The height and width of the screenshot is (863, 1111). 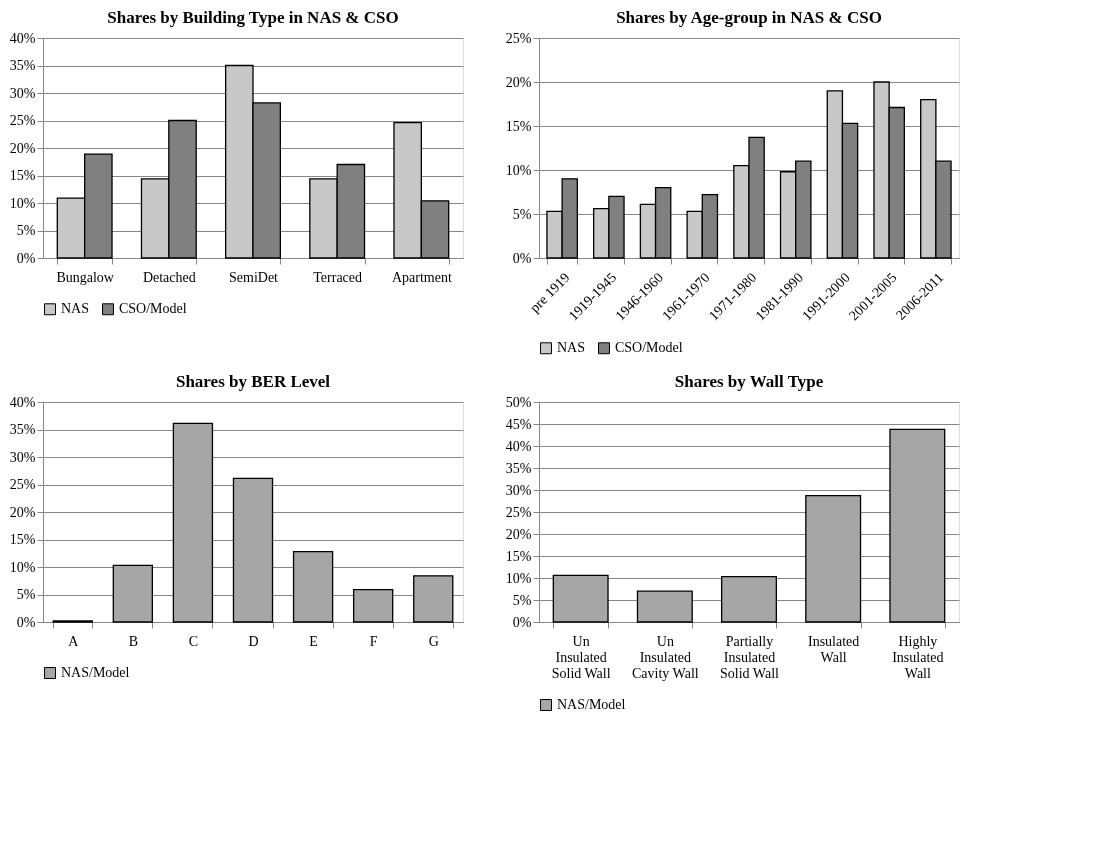 I want to click on x-tick-label: Bungalow, so click(x=85, y=277).